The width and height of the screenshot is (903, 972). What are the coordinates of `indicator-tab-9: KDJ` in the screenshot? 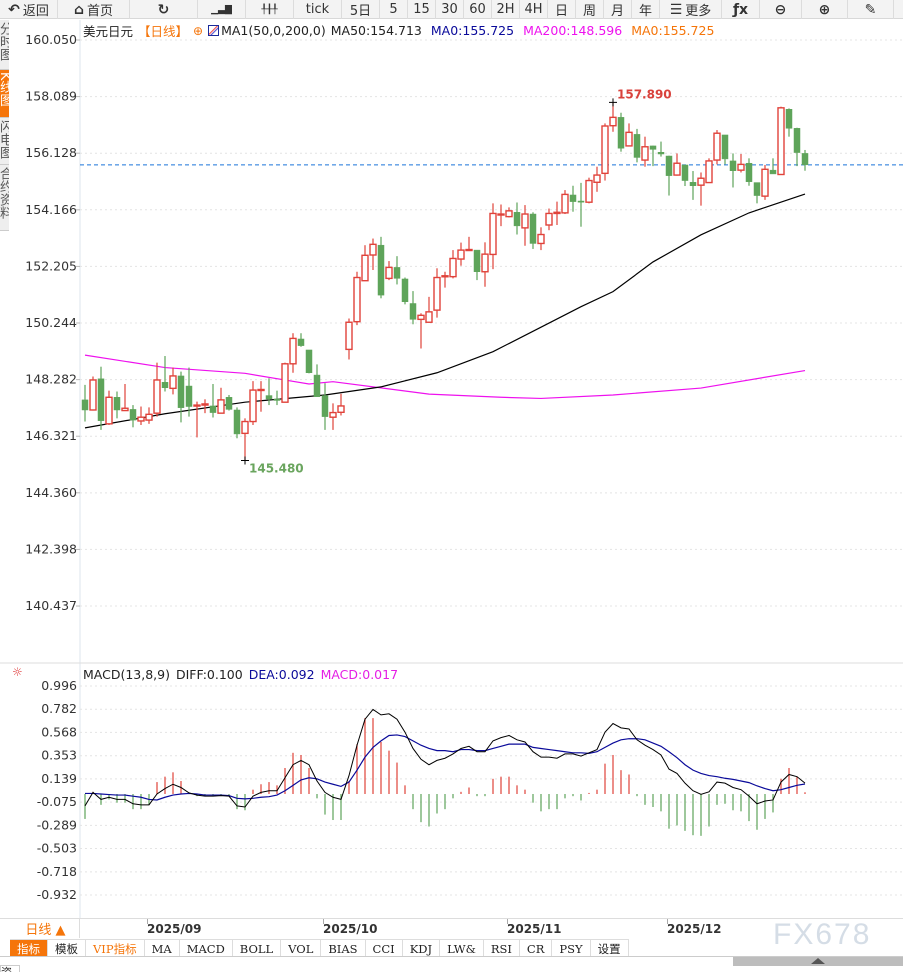 It's located at (421, 948).